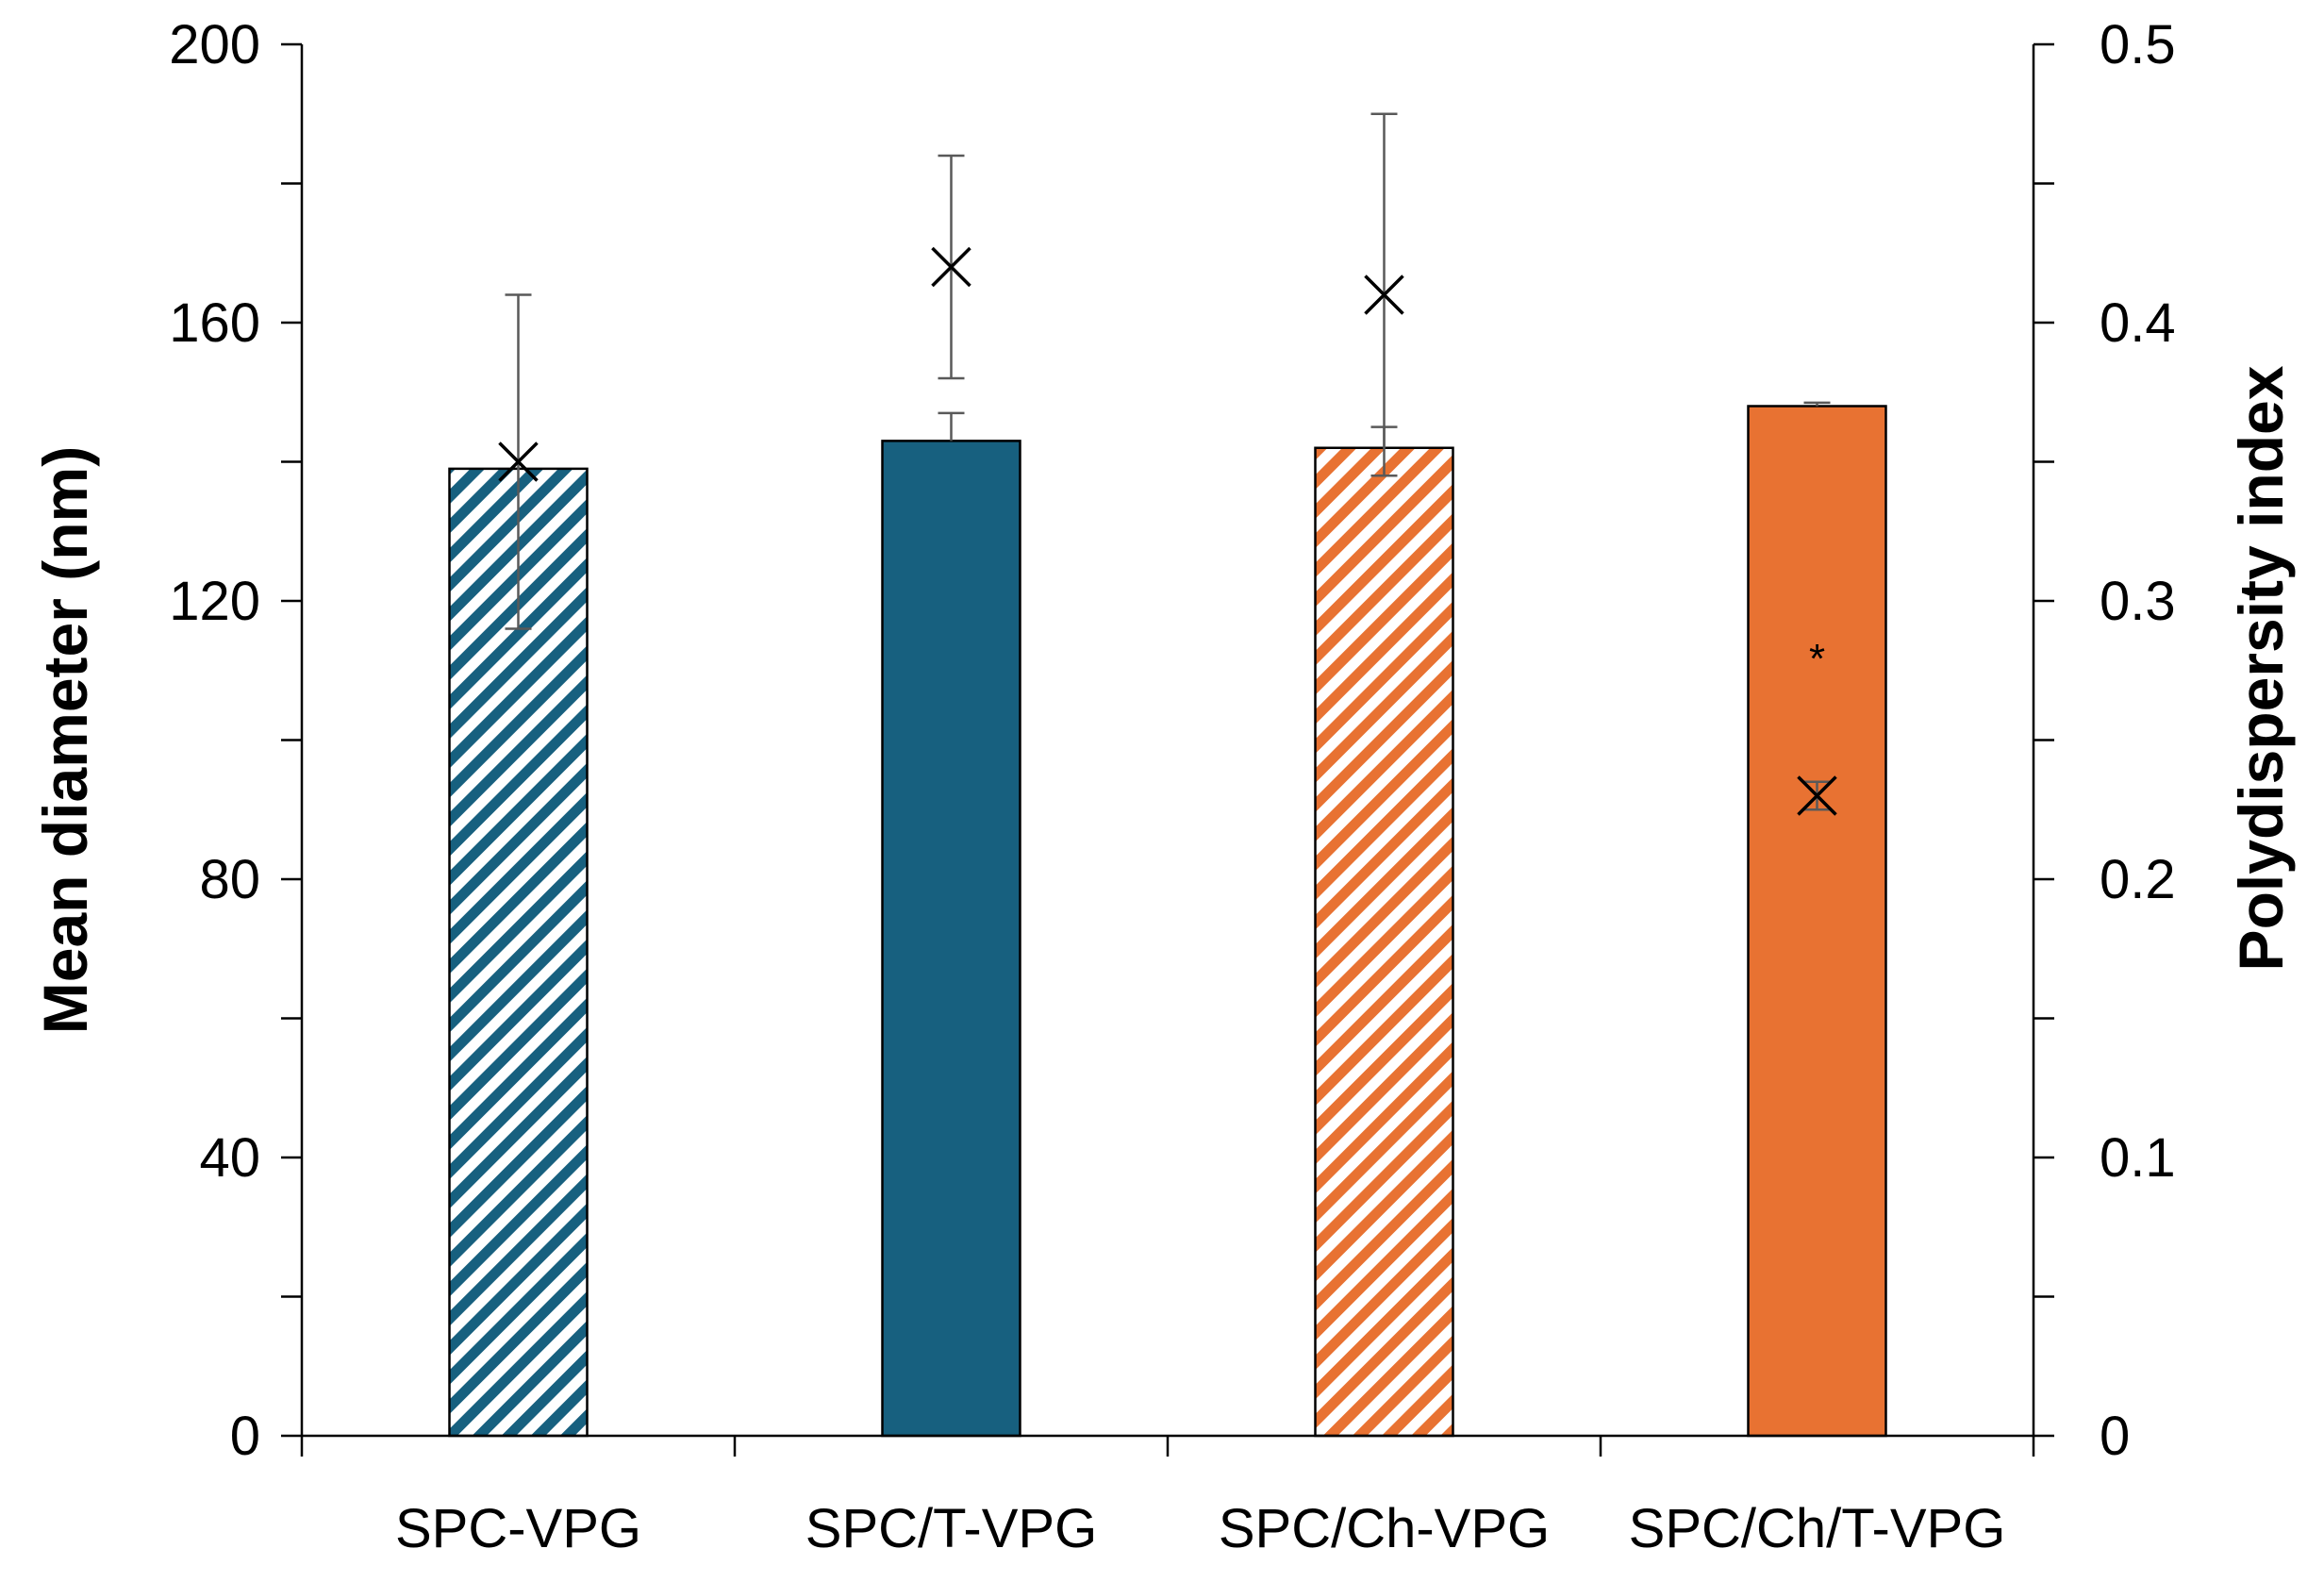  What do you see at coordinates (230, 1158) in the screenshot?
I see `left-tick-label: 40` at bounding box center [230, 1158].